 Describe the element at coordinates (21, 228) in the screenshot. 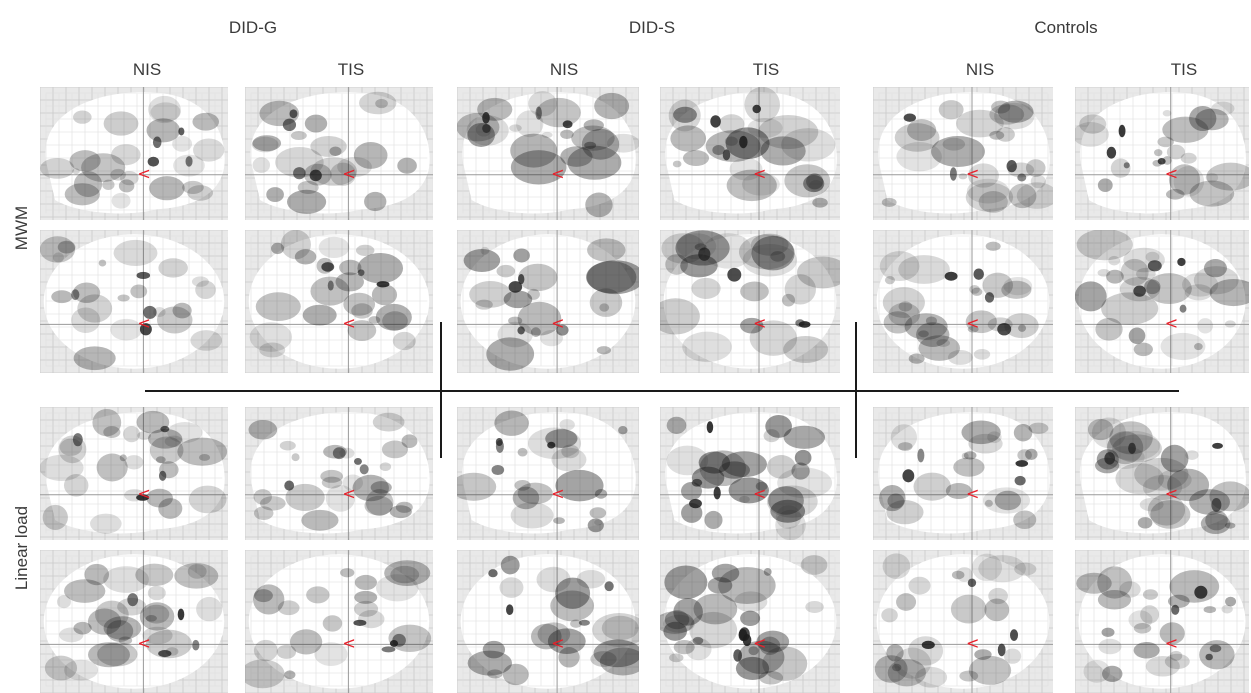

I see `row-label-mwm: MWM` at that location.